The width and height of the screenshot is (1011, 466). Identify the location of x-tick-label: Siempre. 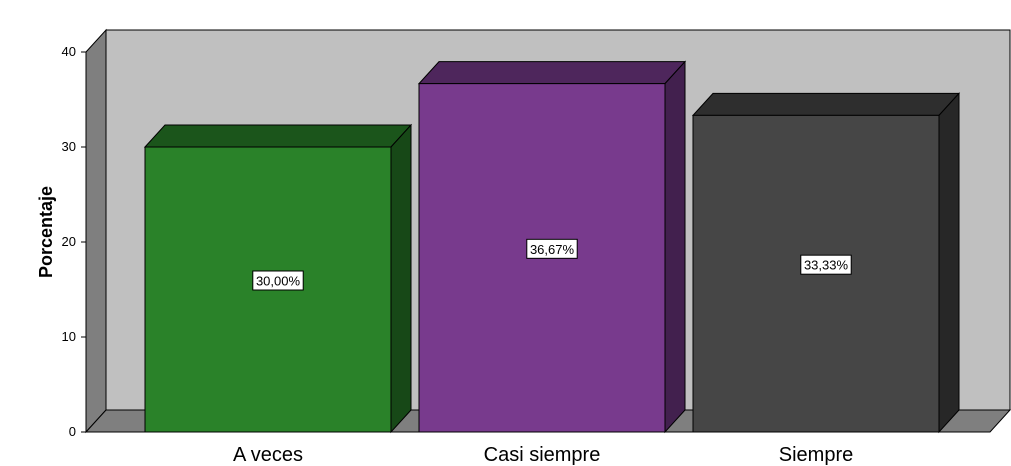
(816, 455).